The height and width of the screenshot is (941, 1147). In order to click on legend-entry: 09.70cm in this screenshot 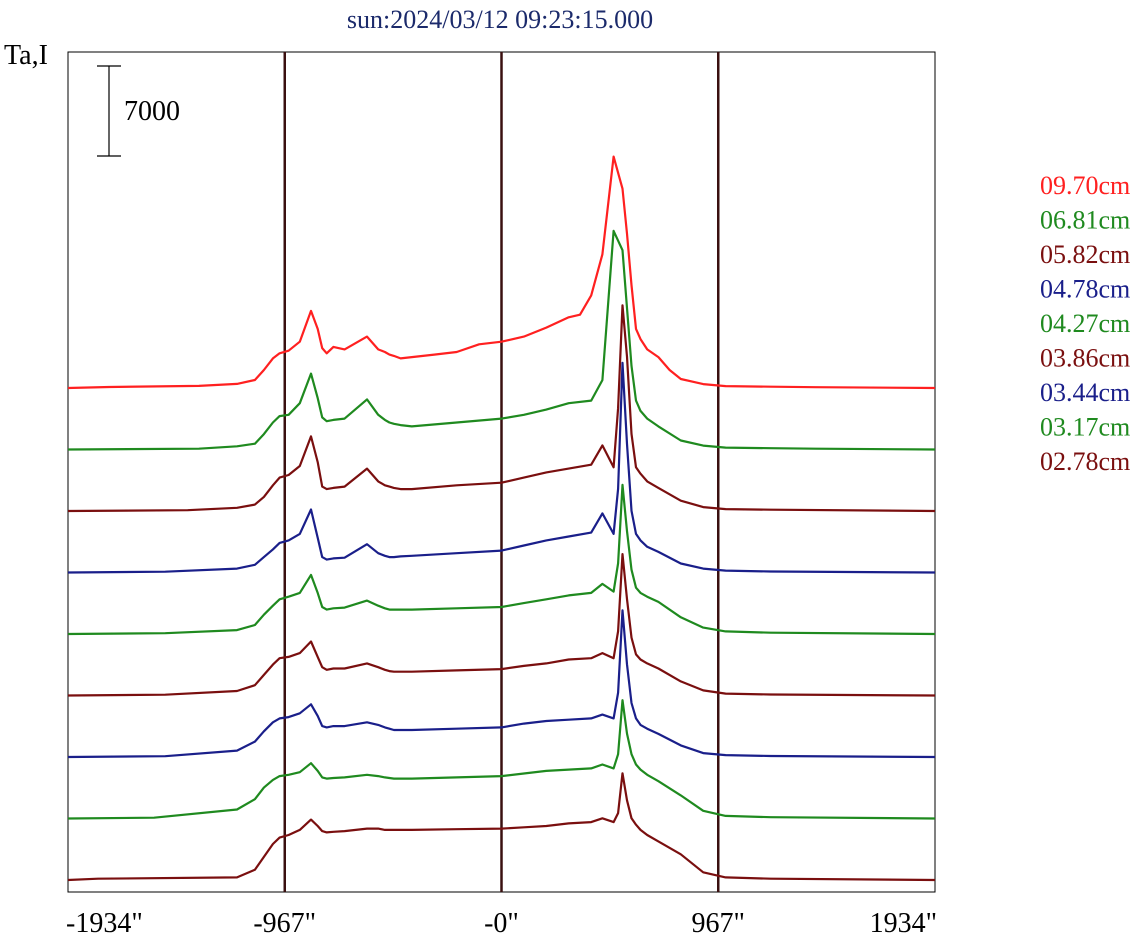, I will do `click(1085, 185)`.